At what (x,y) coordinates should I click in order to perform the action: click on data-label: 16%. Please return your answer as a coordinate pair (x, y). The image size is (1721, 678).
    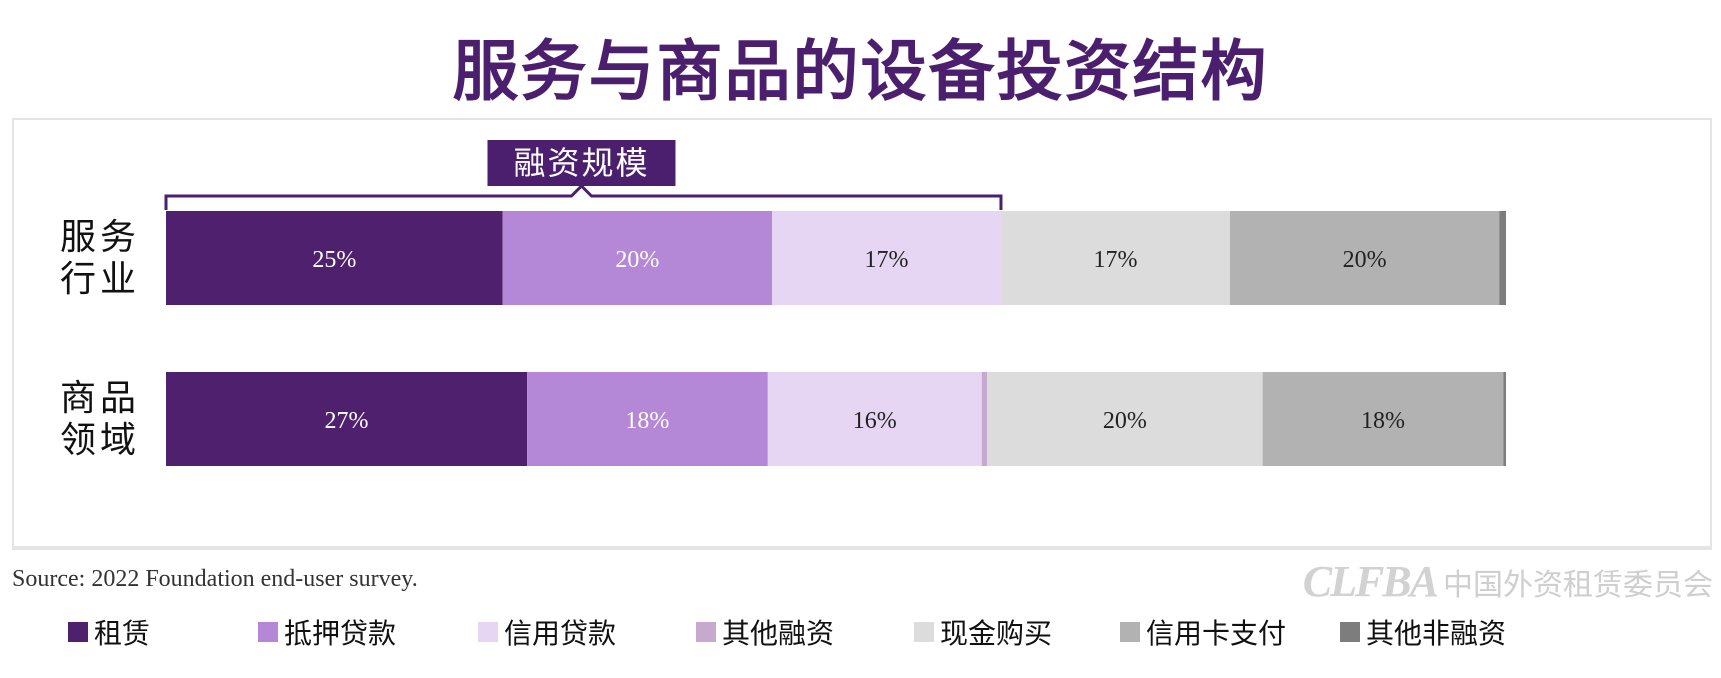
    Looking at the image, I should click on (875, 421).